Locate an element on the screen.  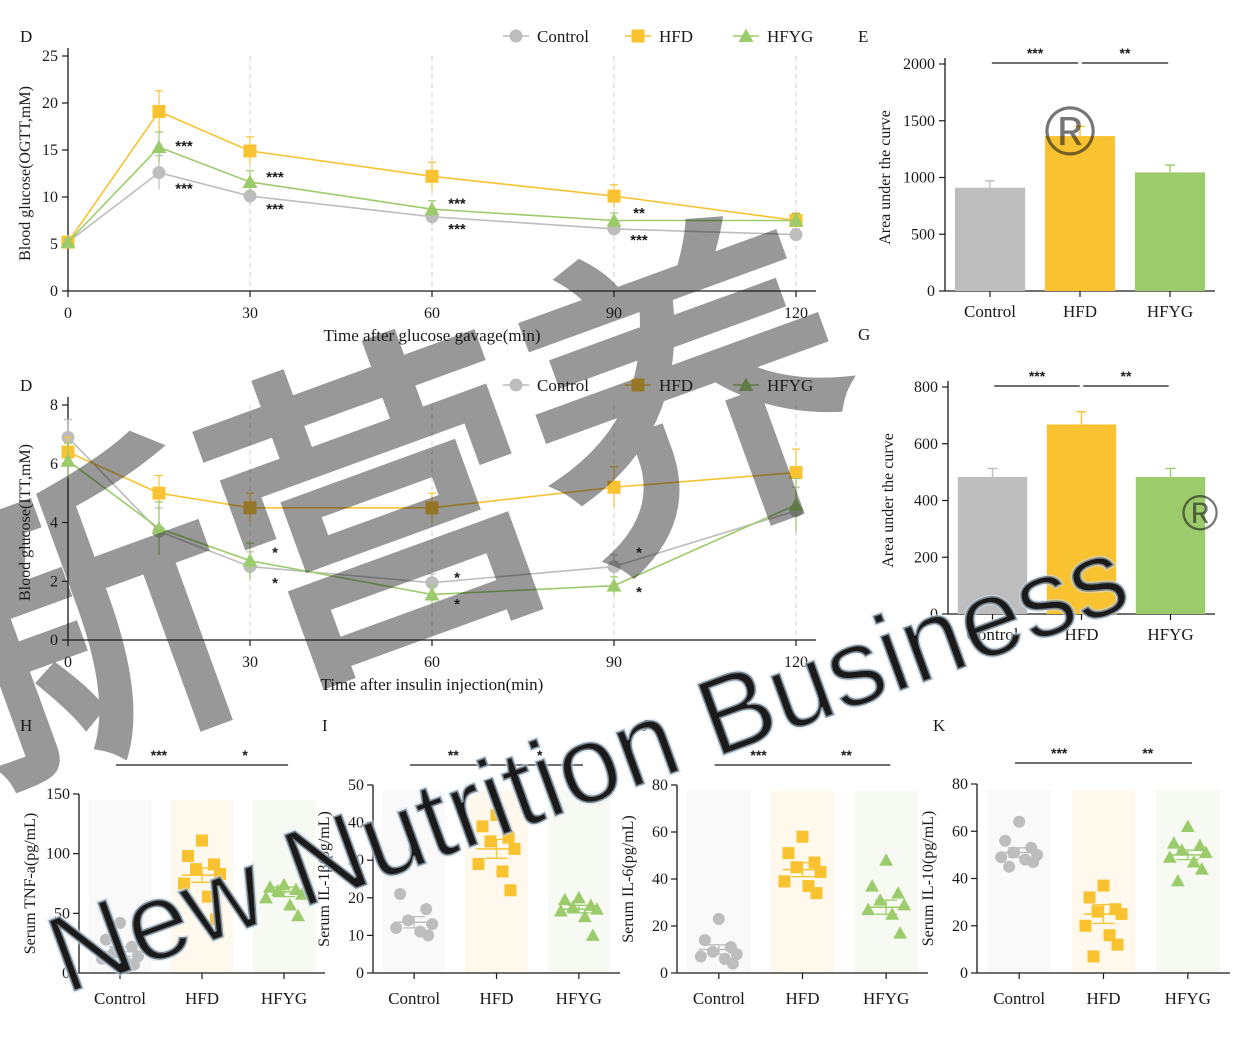
legend-label-Control: Control is located at coordinates (563, 36).